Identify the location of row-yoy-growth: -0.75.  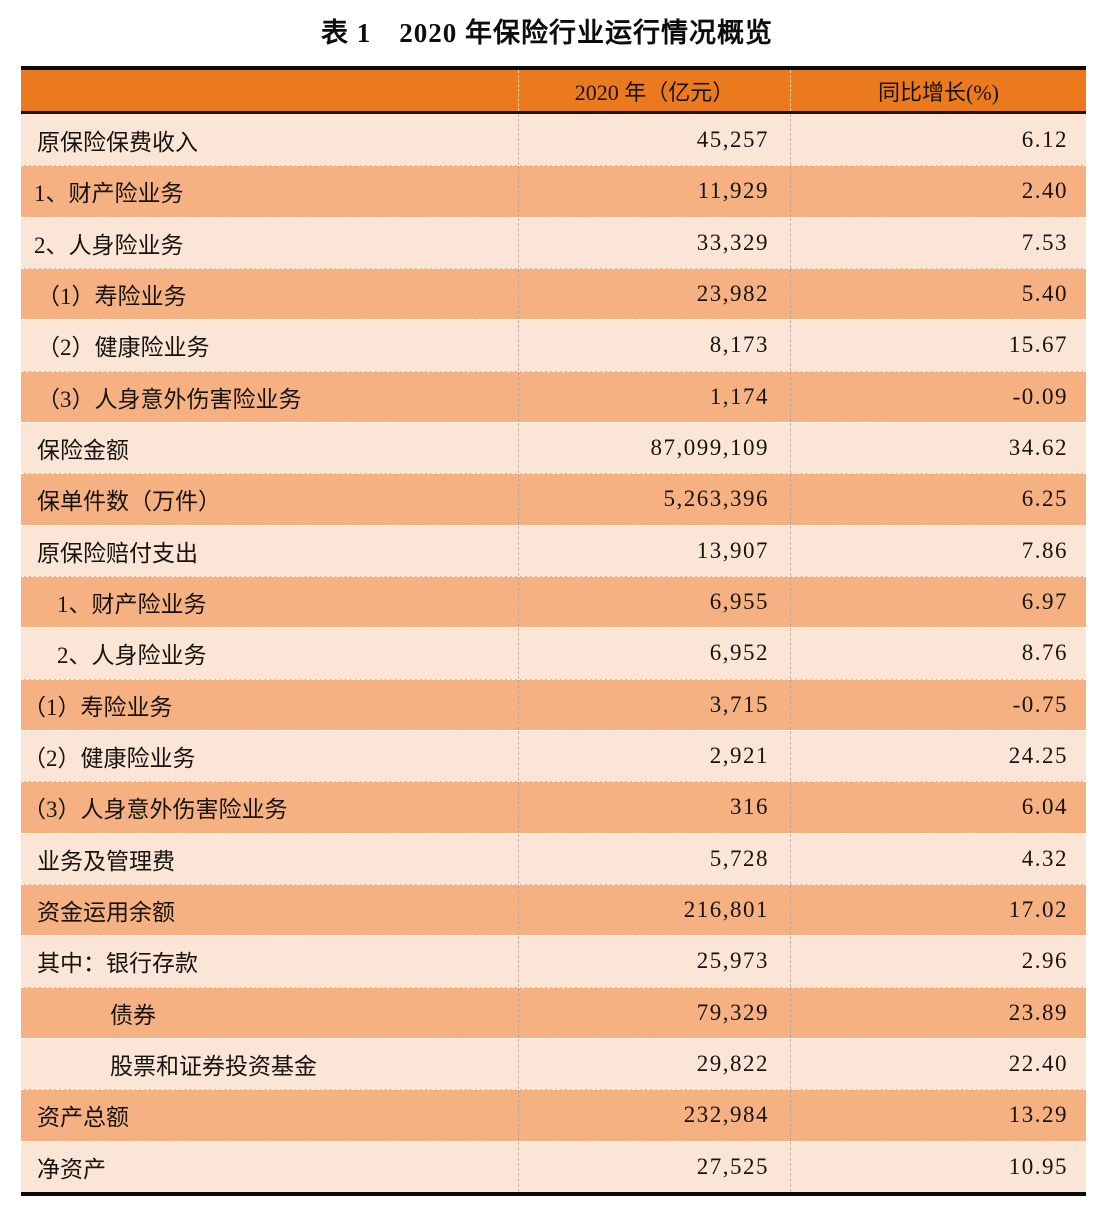
(1040, 704).